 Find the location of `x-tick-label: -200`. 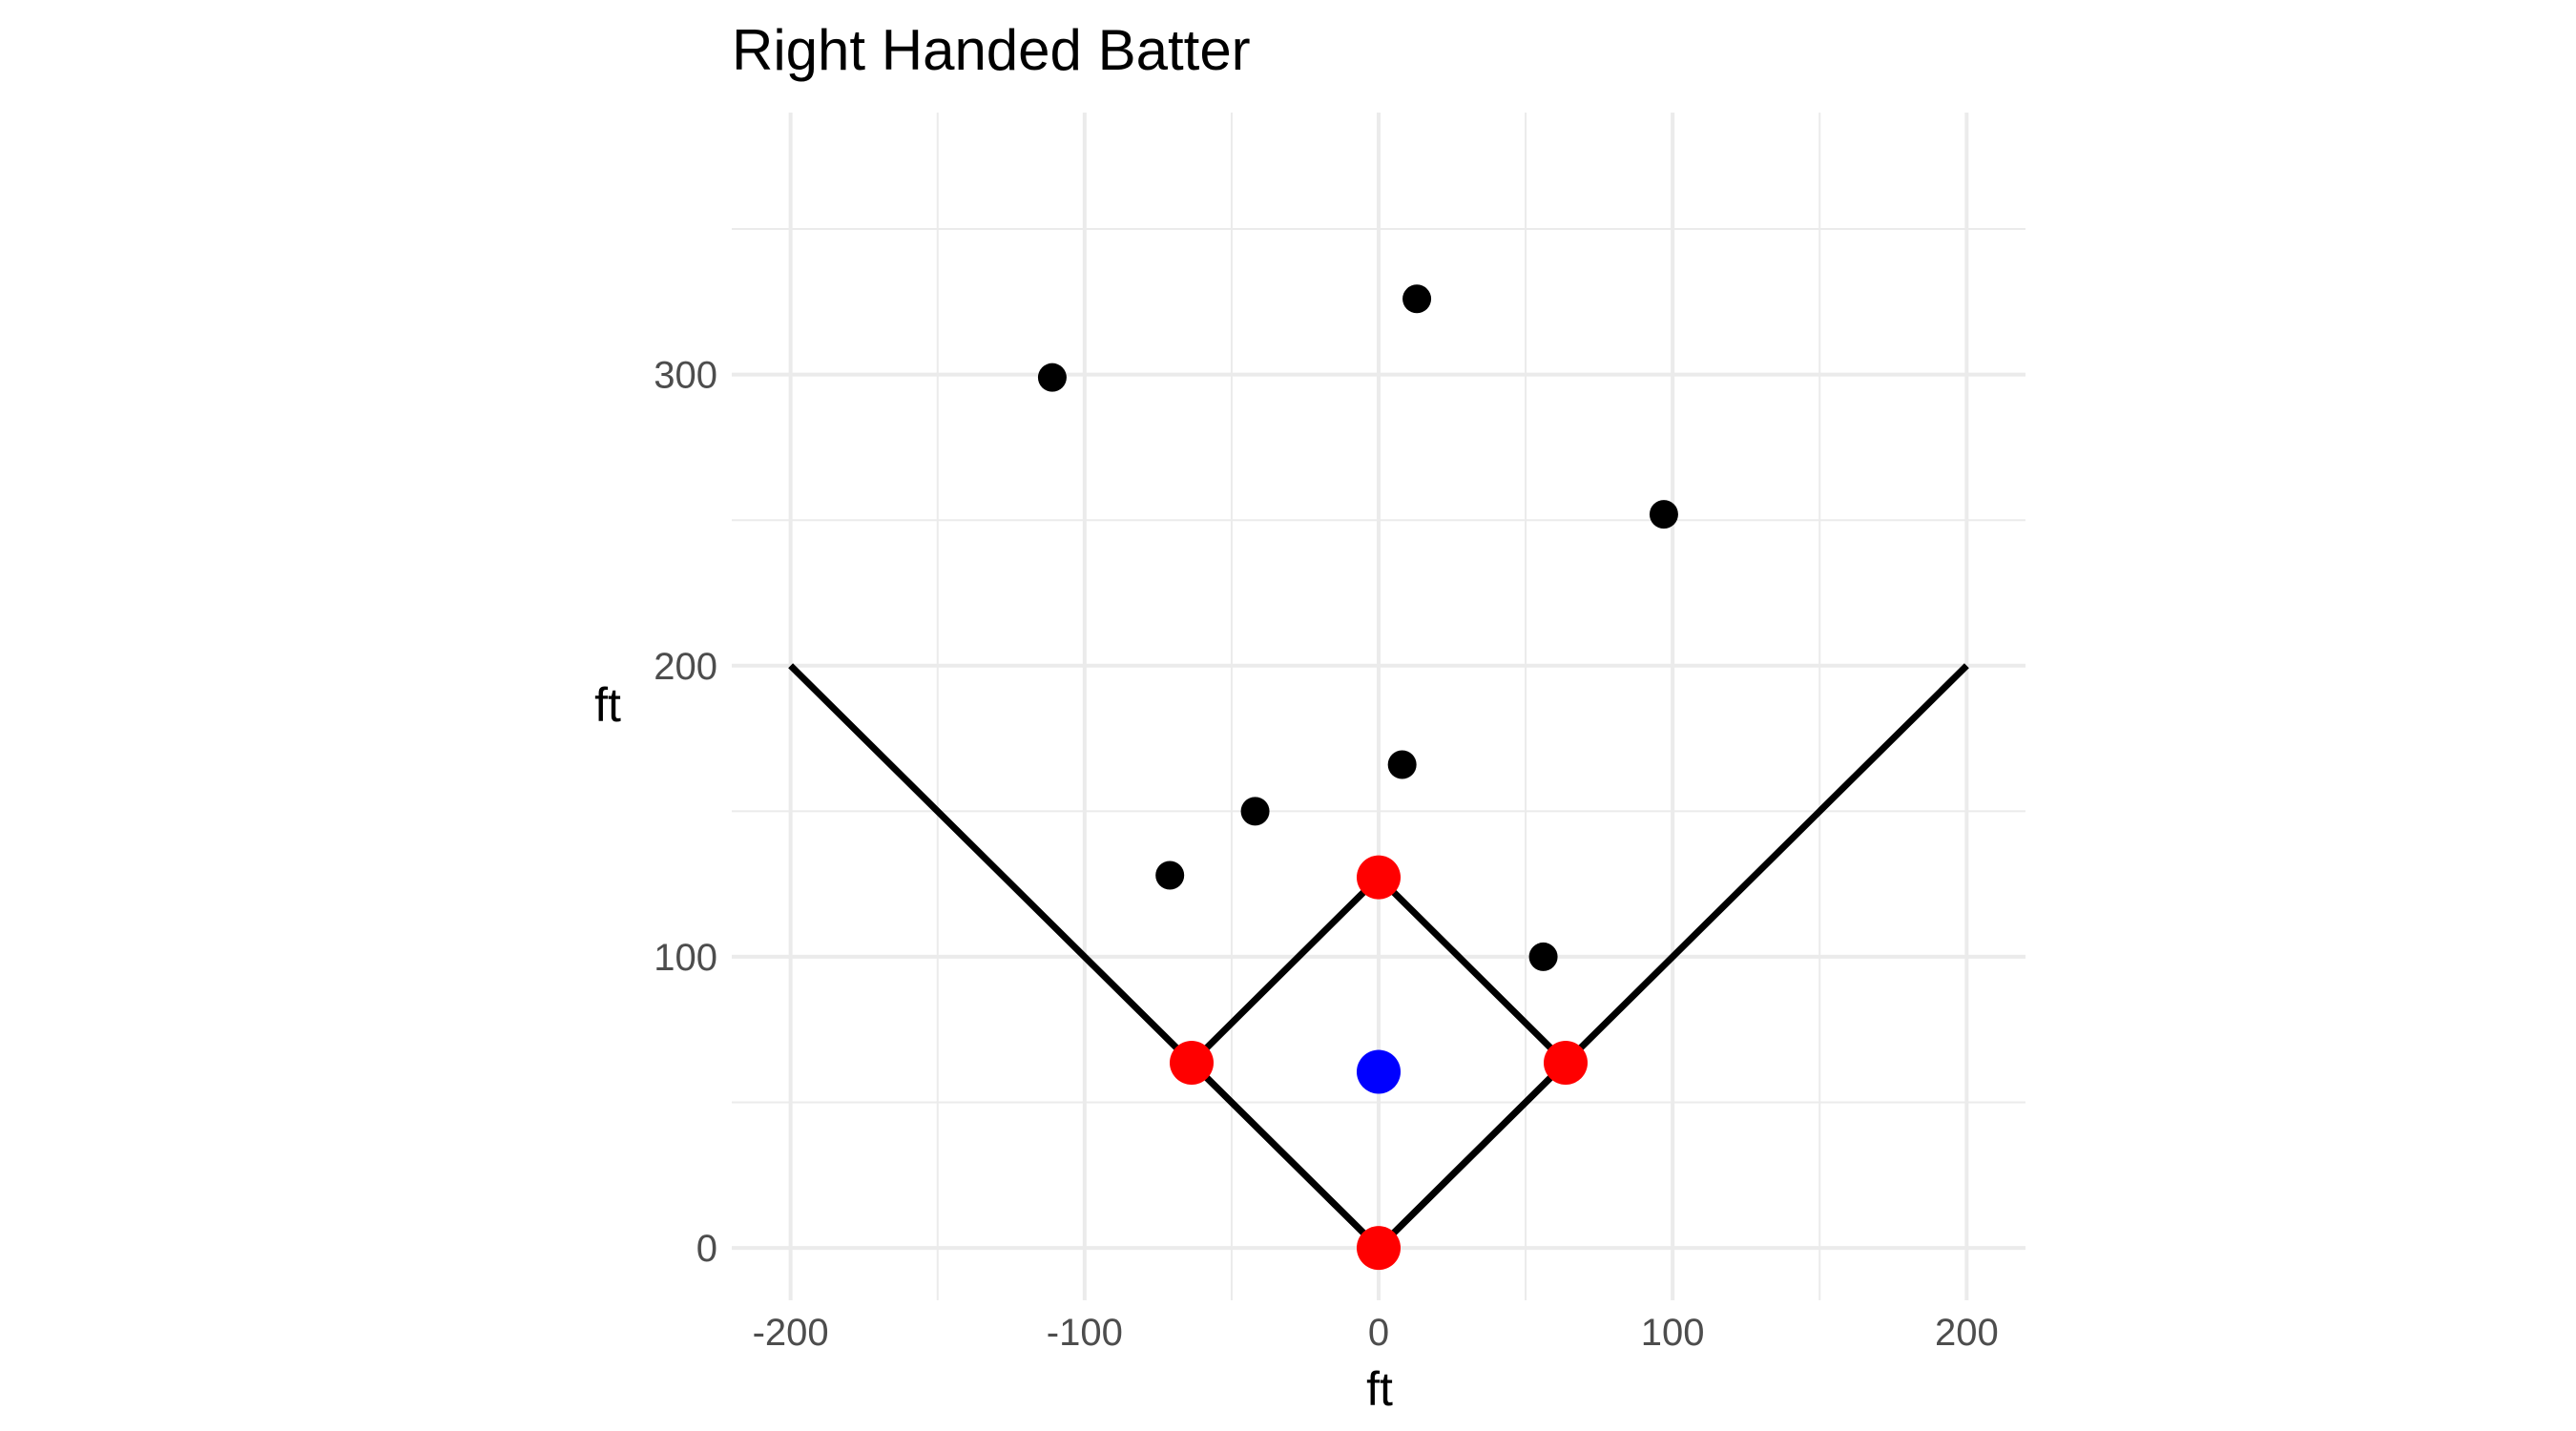

x-tick-label: -200 is located at coordinates (791, 1333).